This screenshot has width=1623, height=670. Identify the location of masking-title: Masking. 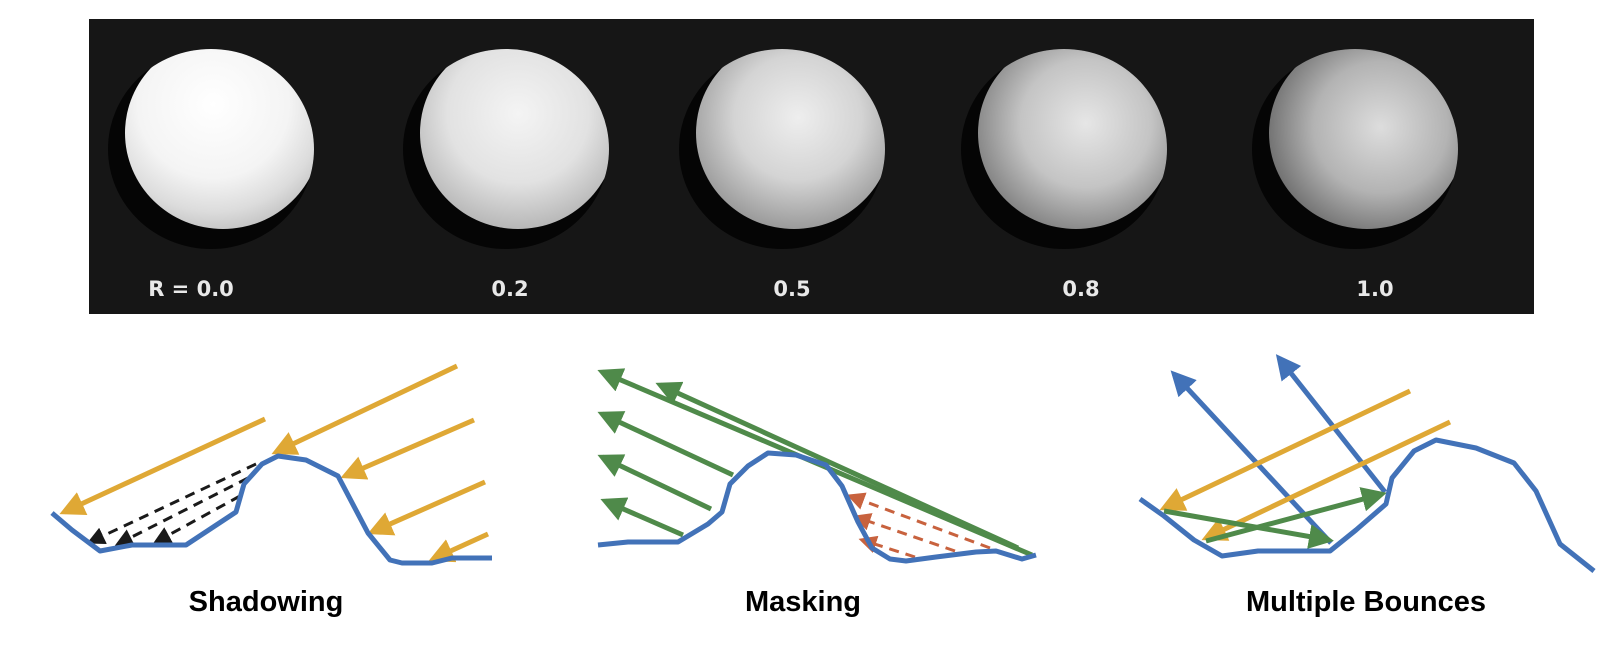
(803, 602).